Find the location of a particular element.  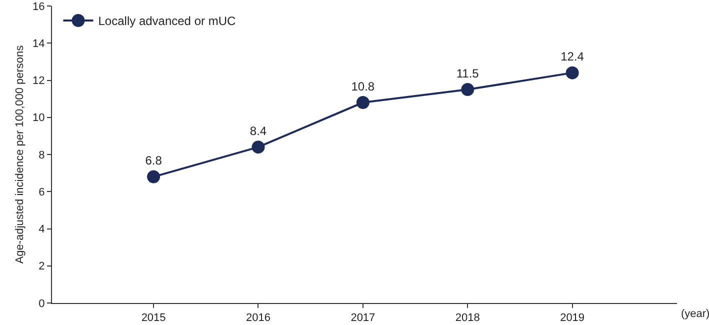

y-tick-label: 6 is located at coordinates (41, 192).